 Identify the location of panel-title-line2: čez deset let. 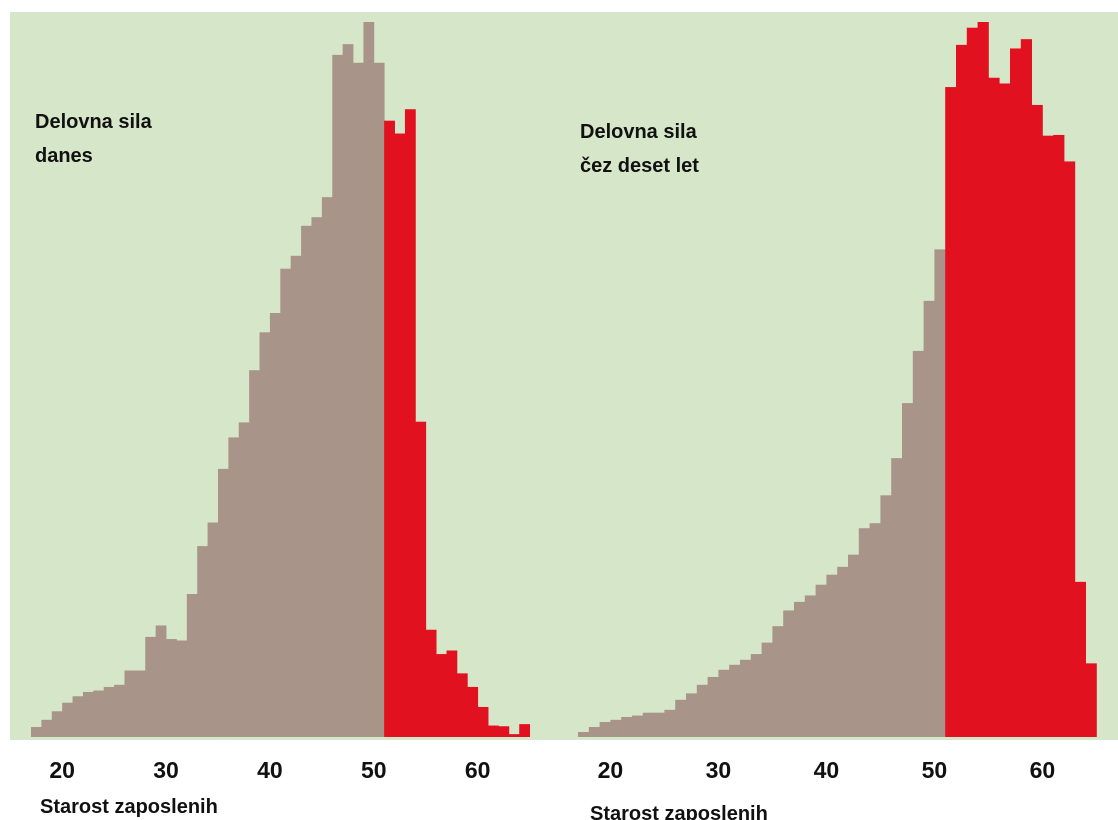
(639, 166).